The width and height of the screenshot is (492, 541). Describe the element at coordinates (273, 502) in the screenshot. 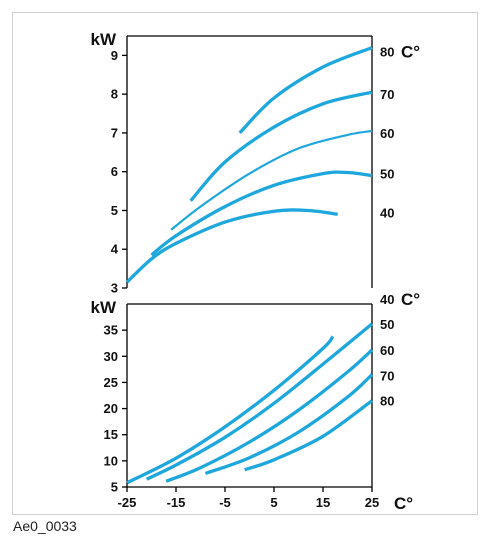

I see `x-tick-label: 5` at that location.